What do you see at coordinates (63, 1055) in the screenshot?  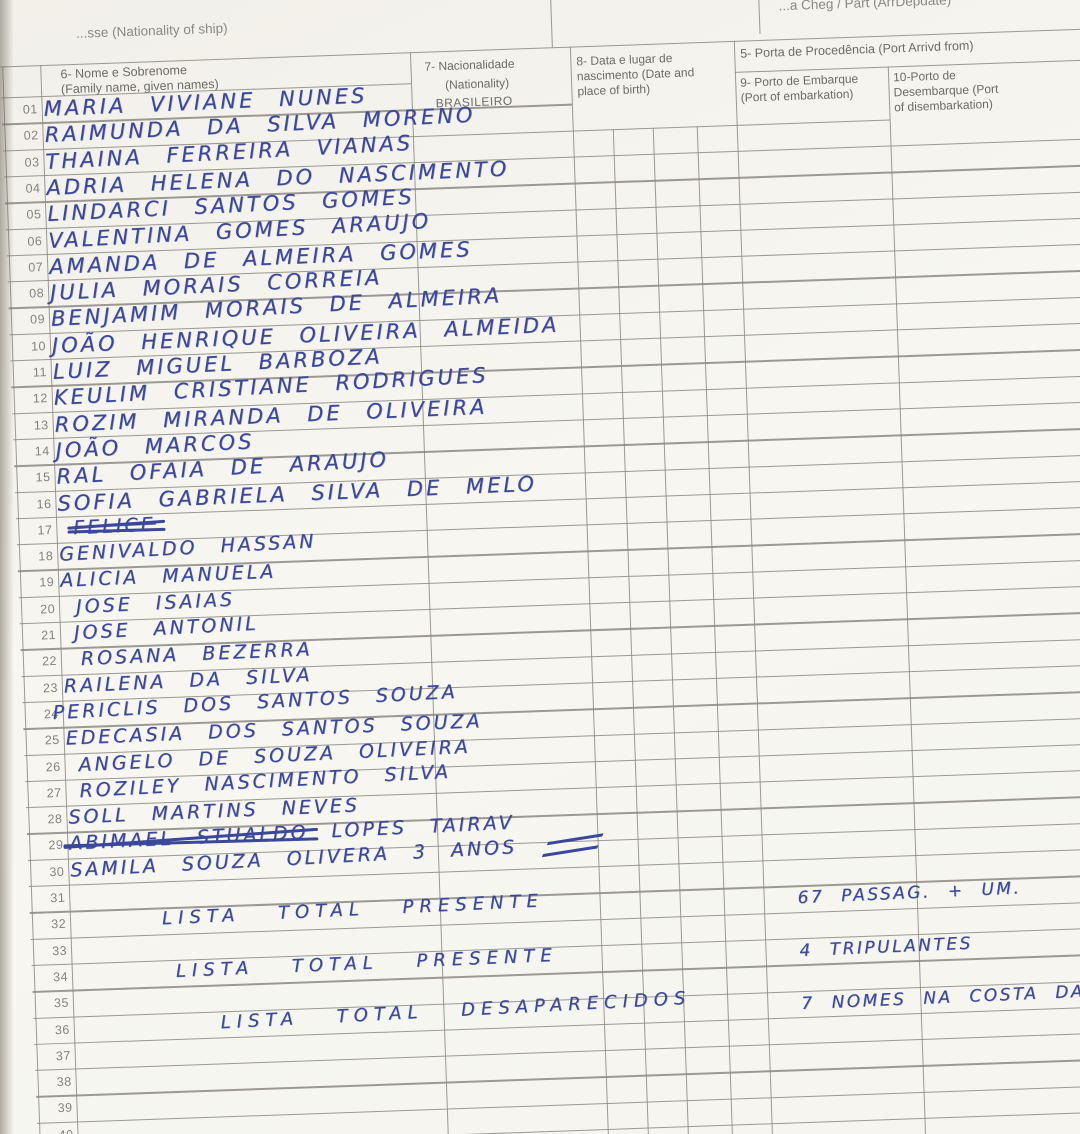 I see `row-number: 37` at bounding box center [63, 1055].